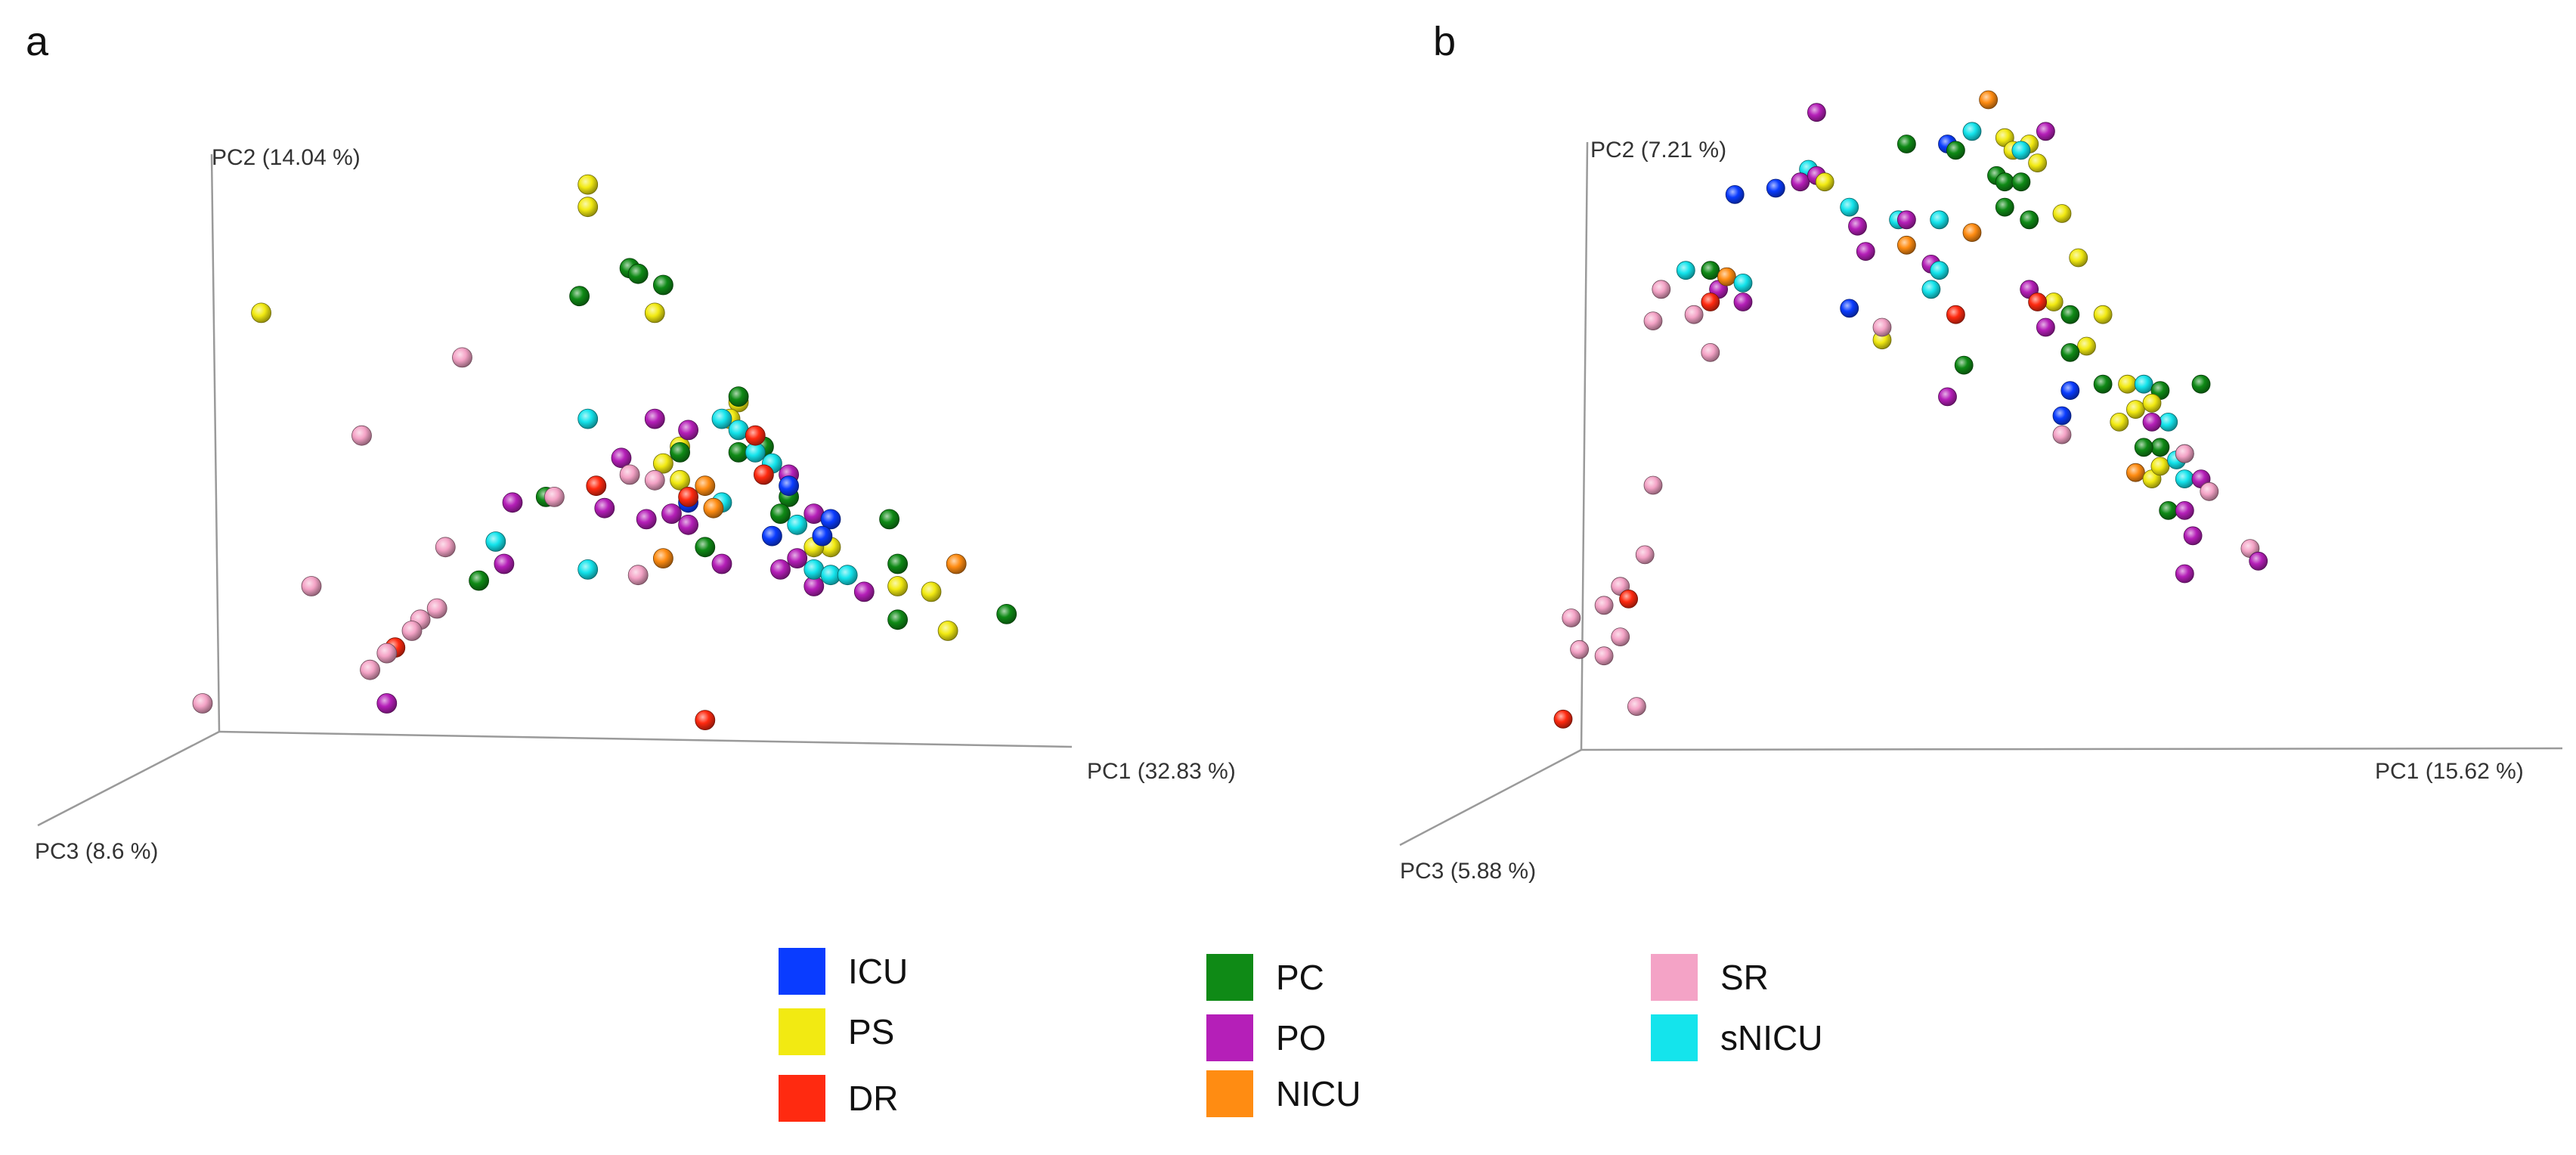 This screenshot has width=2576, height=1155. I want to click on panel-label-b: b, so click(1445, 41).